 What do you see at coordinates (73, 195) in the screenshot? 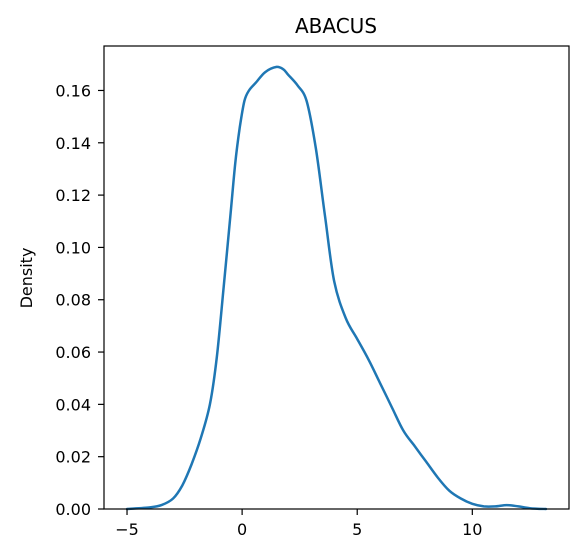
I see `y-tick-label: 0.12` at bounding box center [73, 195].